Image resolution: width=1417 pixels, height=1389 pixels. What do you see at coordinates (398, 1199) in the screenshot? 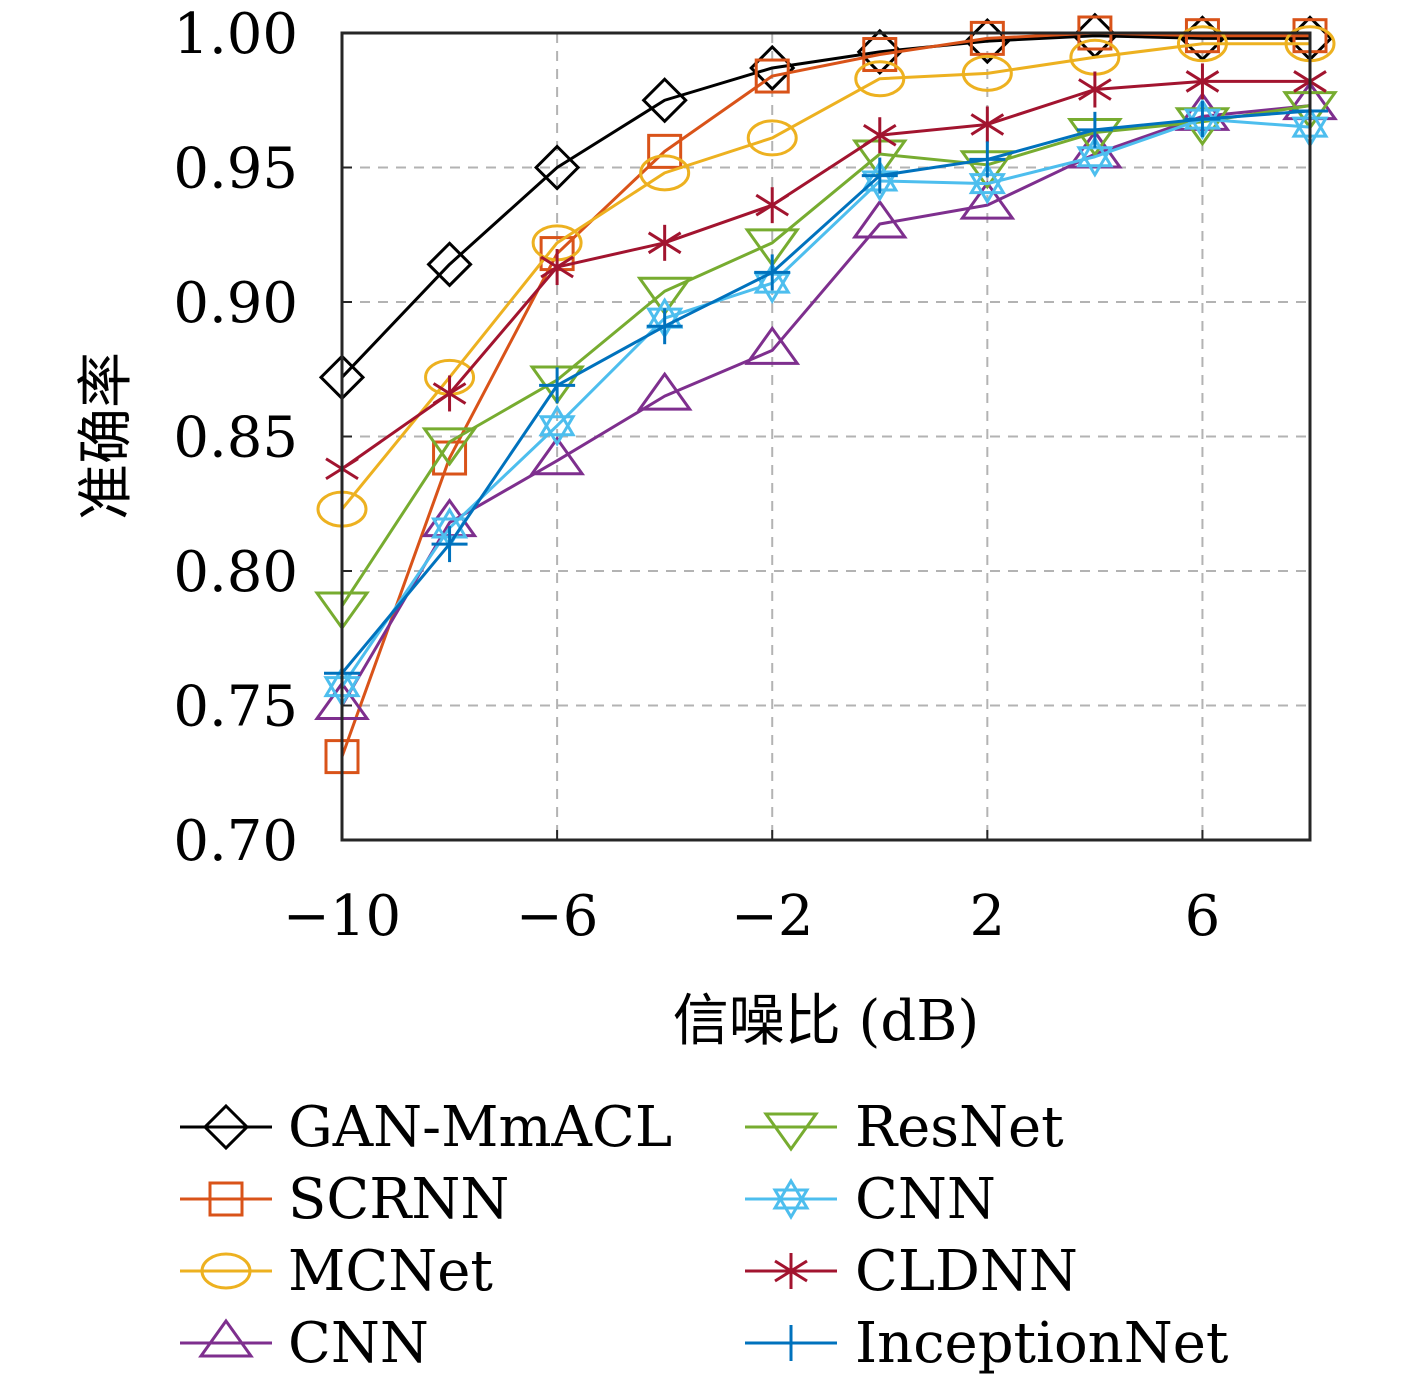
I see `legend-label: SCRNN` at bounding box center [398, 1199].